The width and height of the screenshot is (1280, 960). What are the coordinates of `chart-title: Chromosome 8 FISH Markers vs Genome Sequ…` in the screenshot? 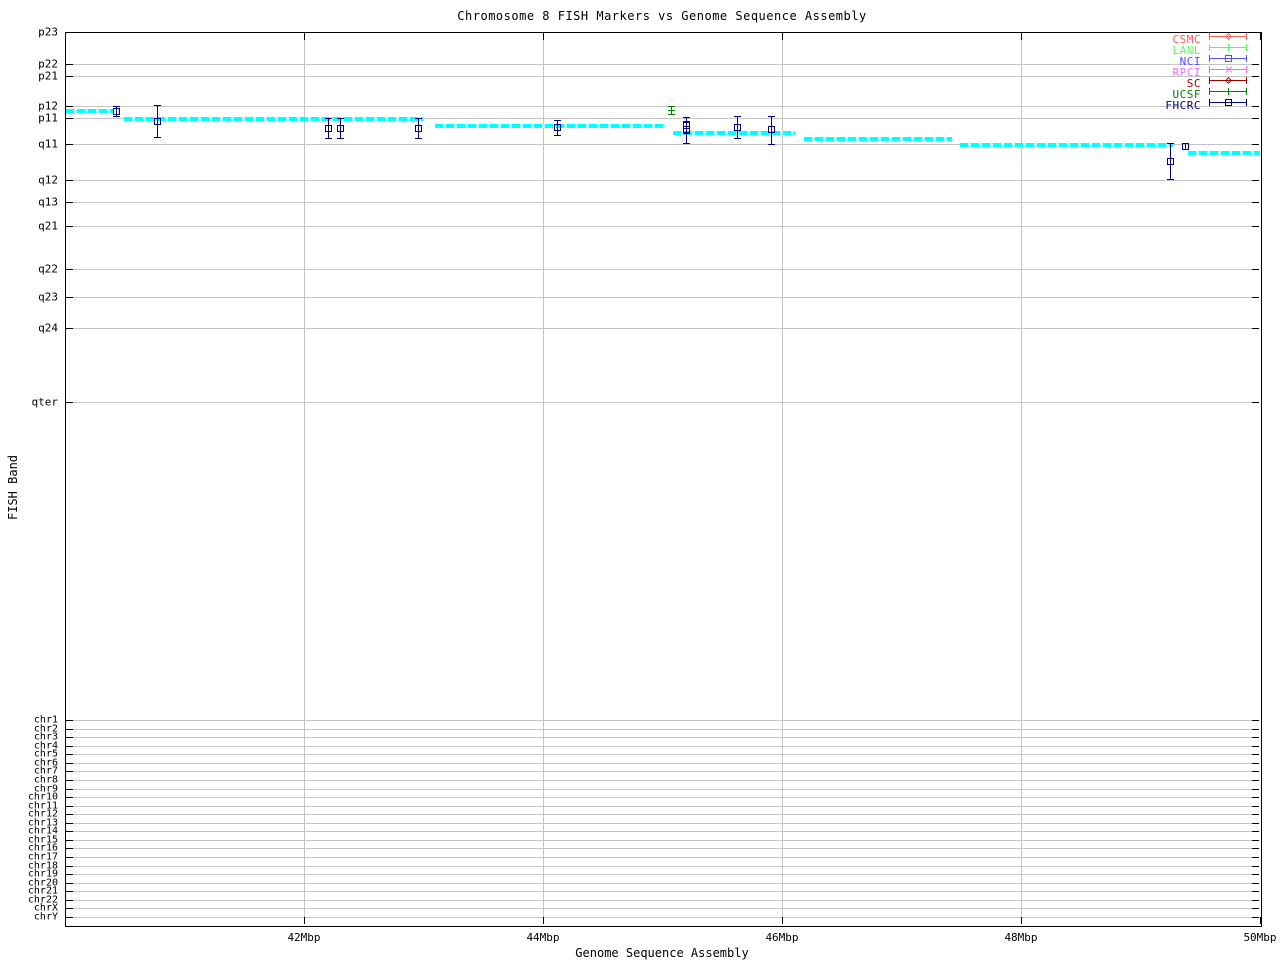 It's located at (662, 16).